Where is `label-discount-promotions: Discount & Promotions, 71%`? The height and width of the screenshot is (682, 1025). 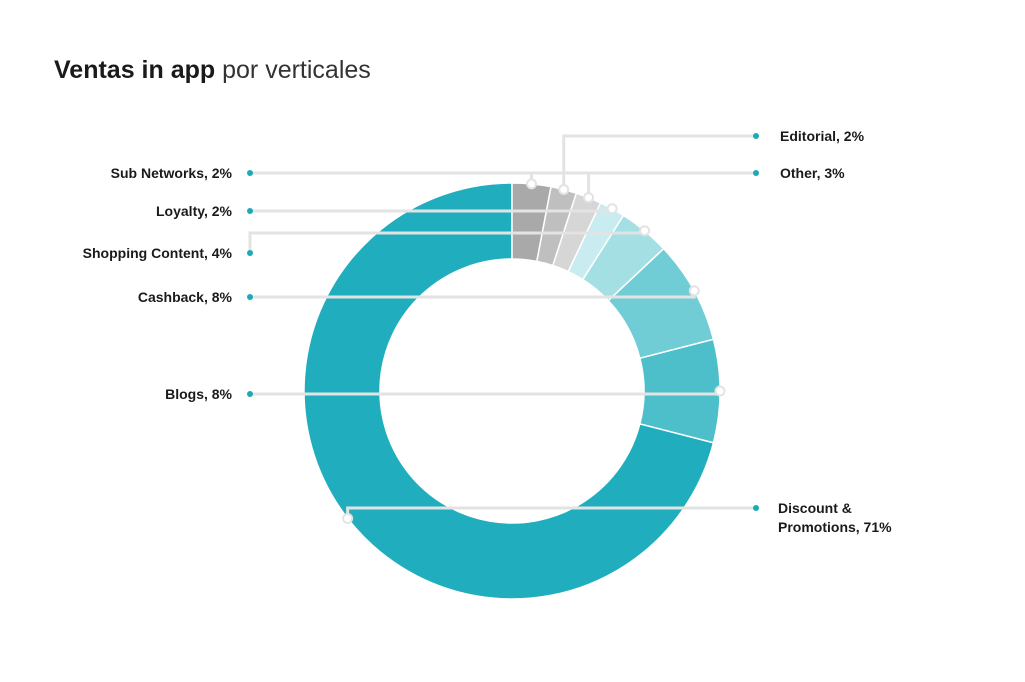
label-discount-promotions: Discount & Promotions, 71% is located at coordinates (835, 517).